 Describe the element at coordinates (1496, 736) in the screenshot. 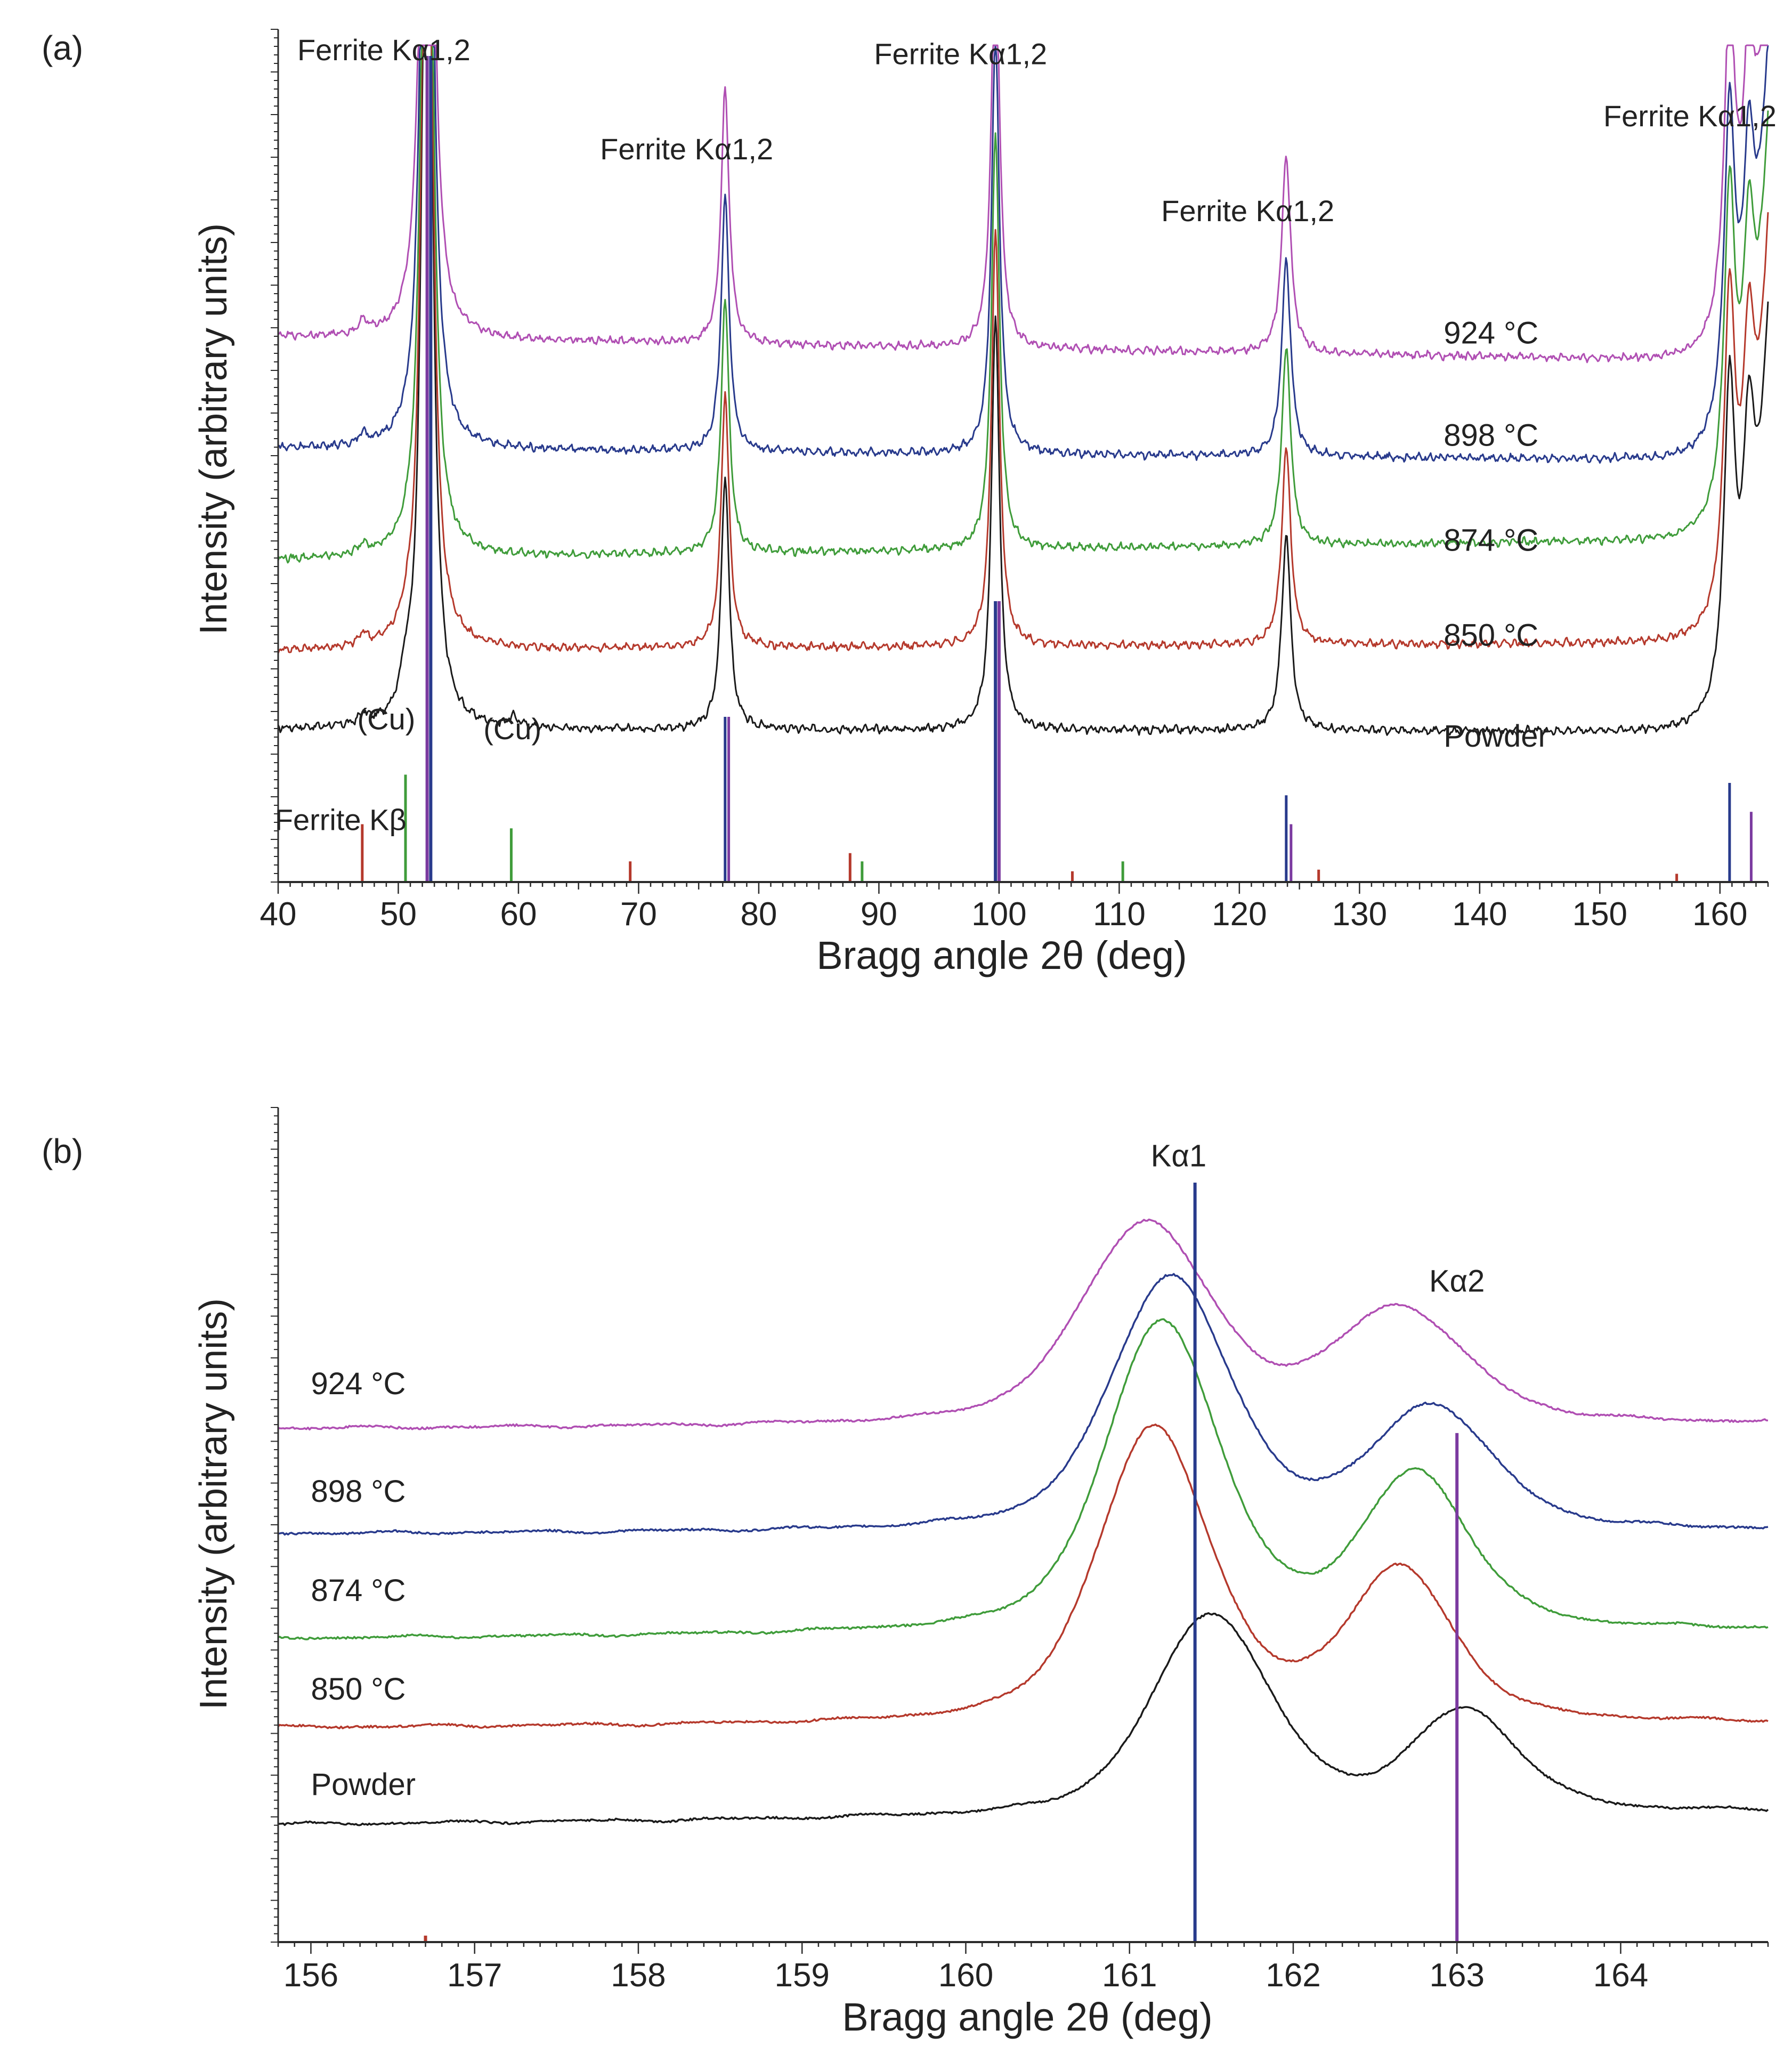

I see `panel-a-series-label: Powder` at that location.